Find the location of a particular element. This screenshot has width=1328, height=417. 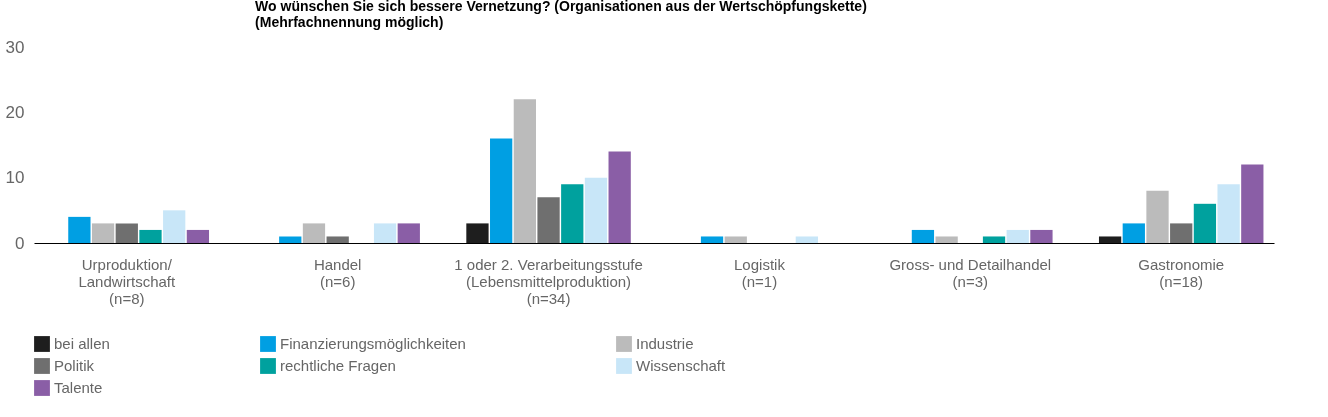

x-tick-label: Logistik (n=1) is located at coordinates (760, 272).